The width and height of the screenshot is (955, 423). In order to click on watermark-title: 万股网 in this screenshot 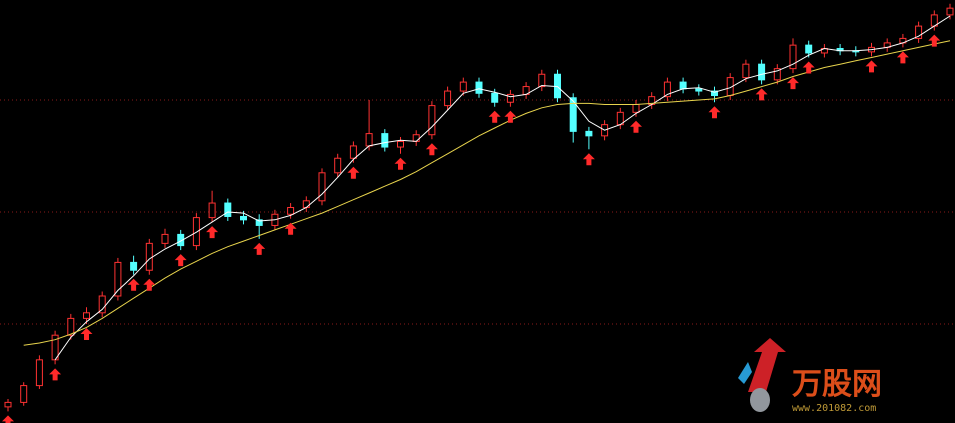, I will do `click(837, 384)`.